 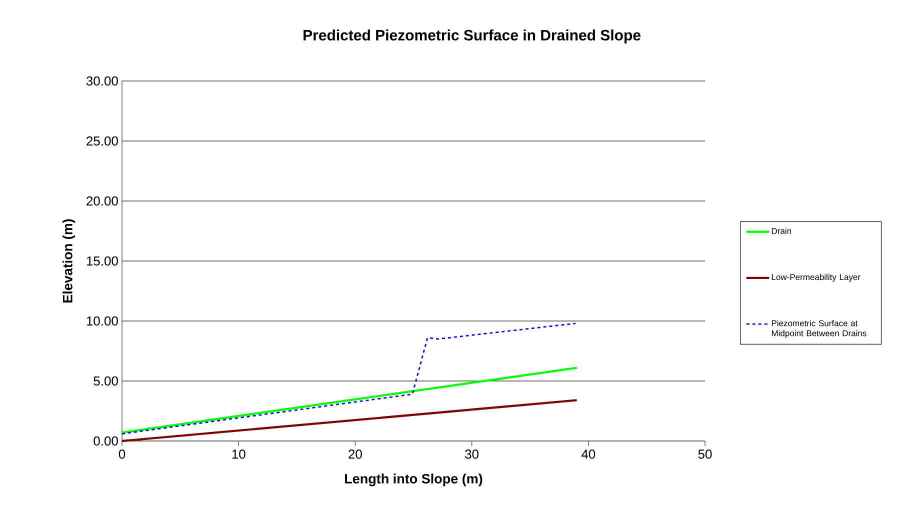 I want to click on x-axis-title: Length into Slope (m), so click(x=413, y=480).